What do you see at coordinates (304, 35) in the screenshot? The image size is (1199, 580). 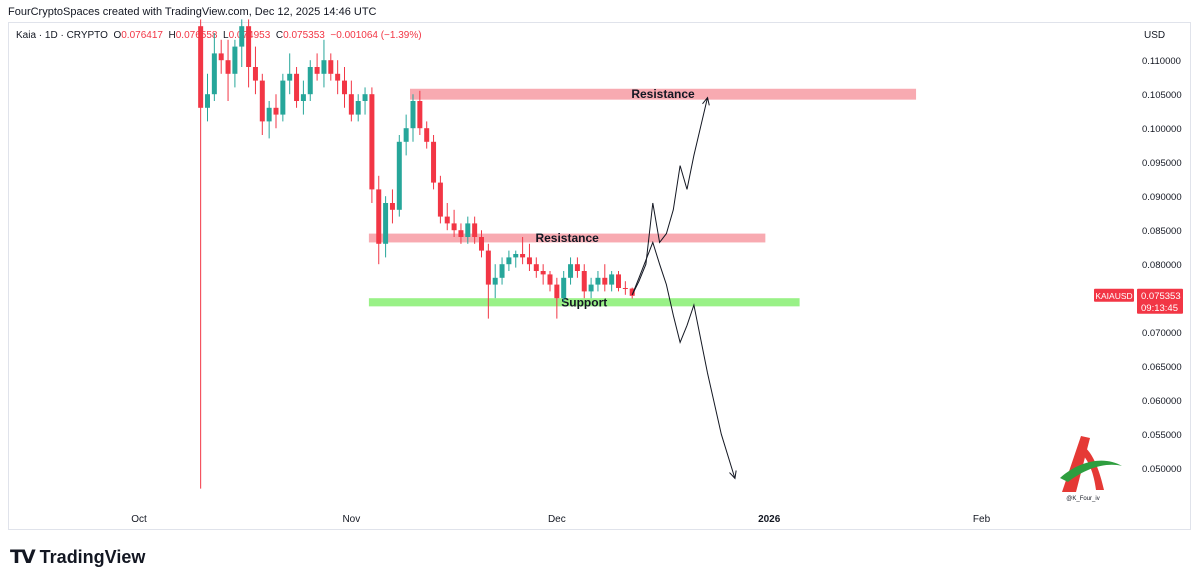 I see `close-value: 0.075353` at bounding box center [304, 35].